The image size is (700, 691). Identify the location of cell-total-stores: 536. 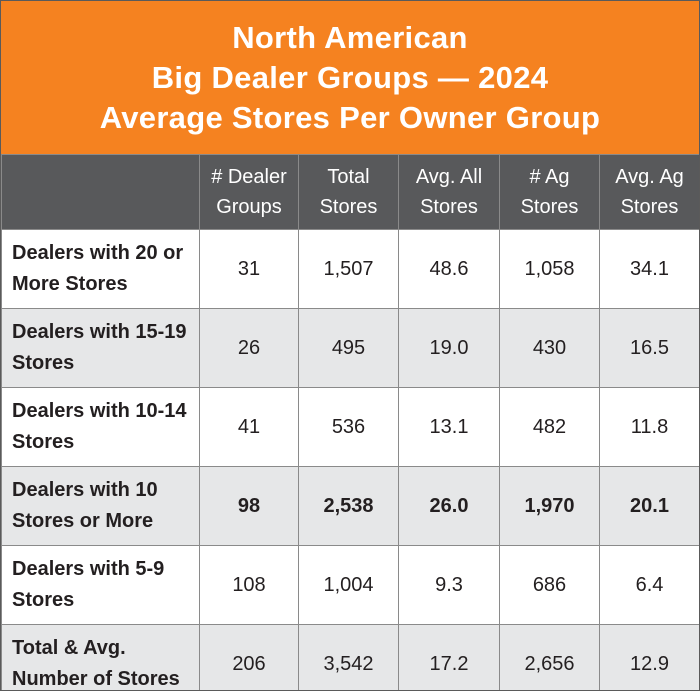
(348, 427).